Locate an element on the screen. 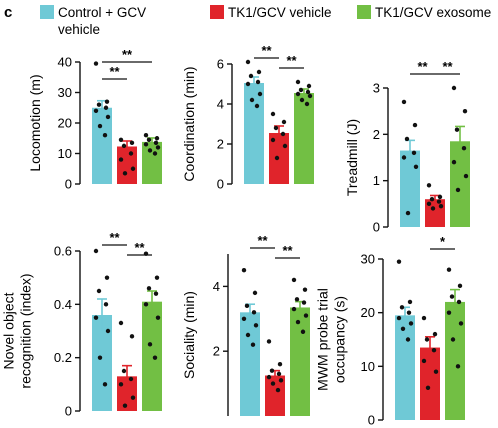 This screenshot has height=428, width=498. y-axis-label: occupancy (s) is located at coordinates (340, 339).